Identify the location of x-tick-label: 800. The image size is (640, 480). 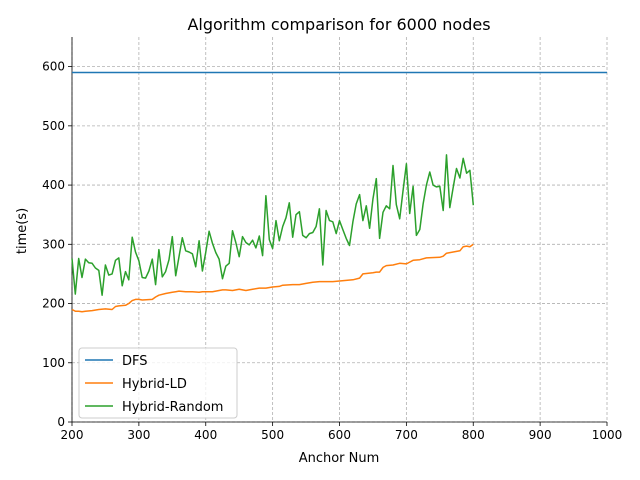
(473, 435).